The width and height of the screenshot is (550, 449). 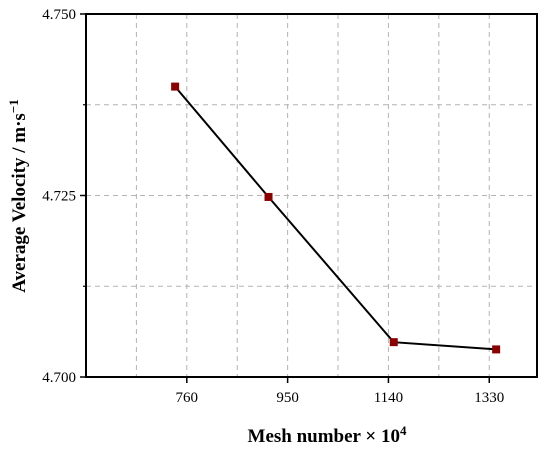 What do you see at coordinates (287, 398) in the screenshot?
I see `x-tick-label: 950` at bounding box center [287, 398].